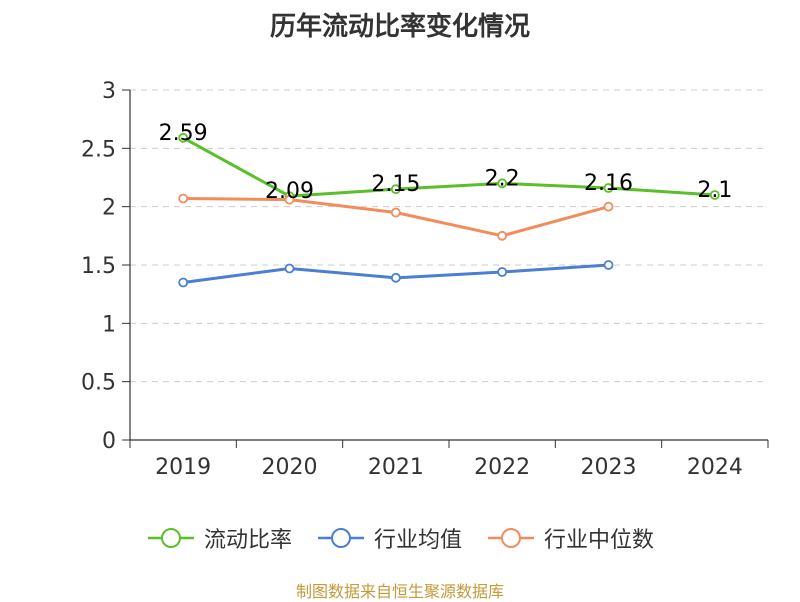 This screenshot has height=602, width=800. What do you see at coordinates (109, 324) in the screenshot?
I see `y-tick-label: 1` at bounding box center [109, 324].